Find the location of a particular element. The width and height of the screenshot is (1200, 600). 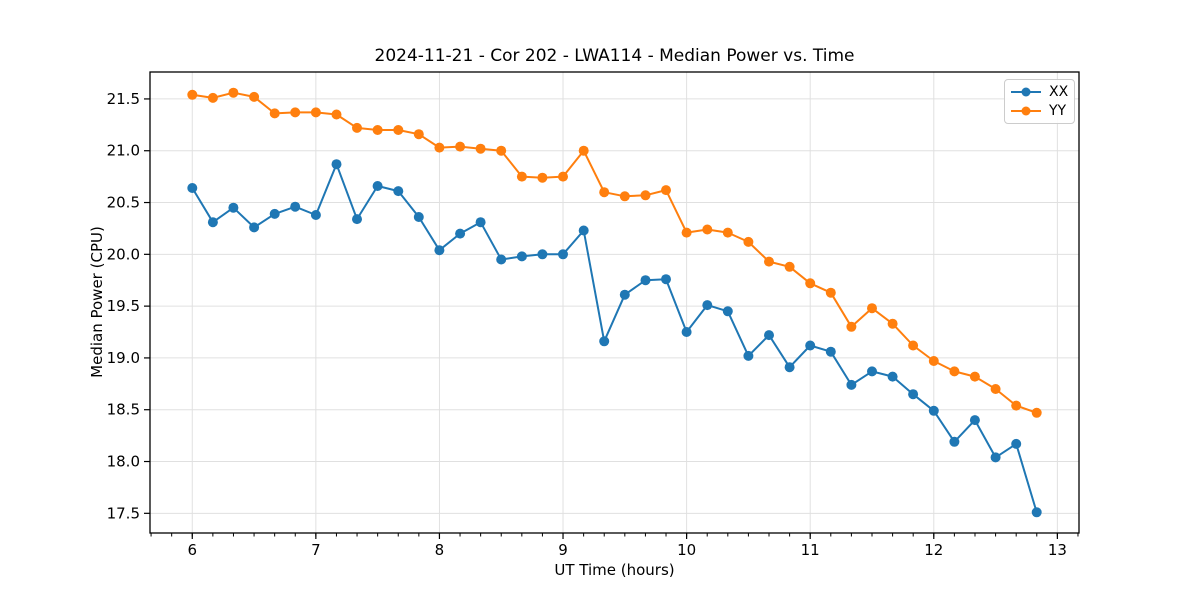

legend-item-yy: YY is located at coordinates (1039, 111).